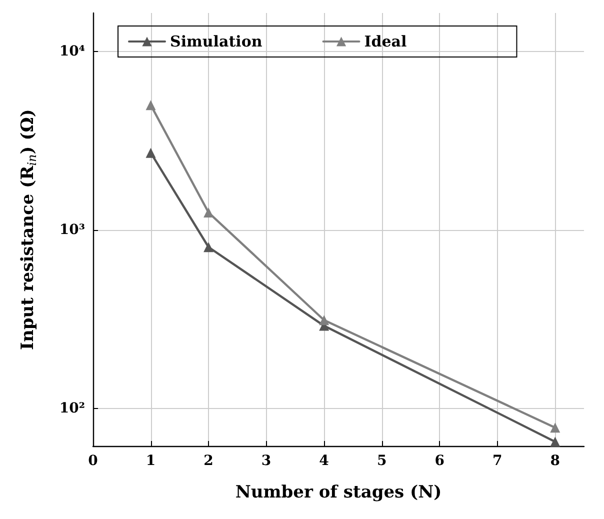 This screenshot has width=604, height=519. I want to click on x-tick-label: 8, so click(555, 461).